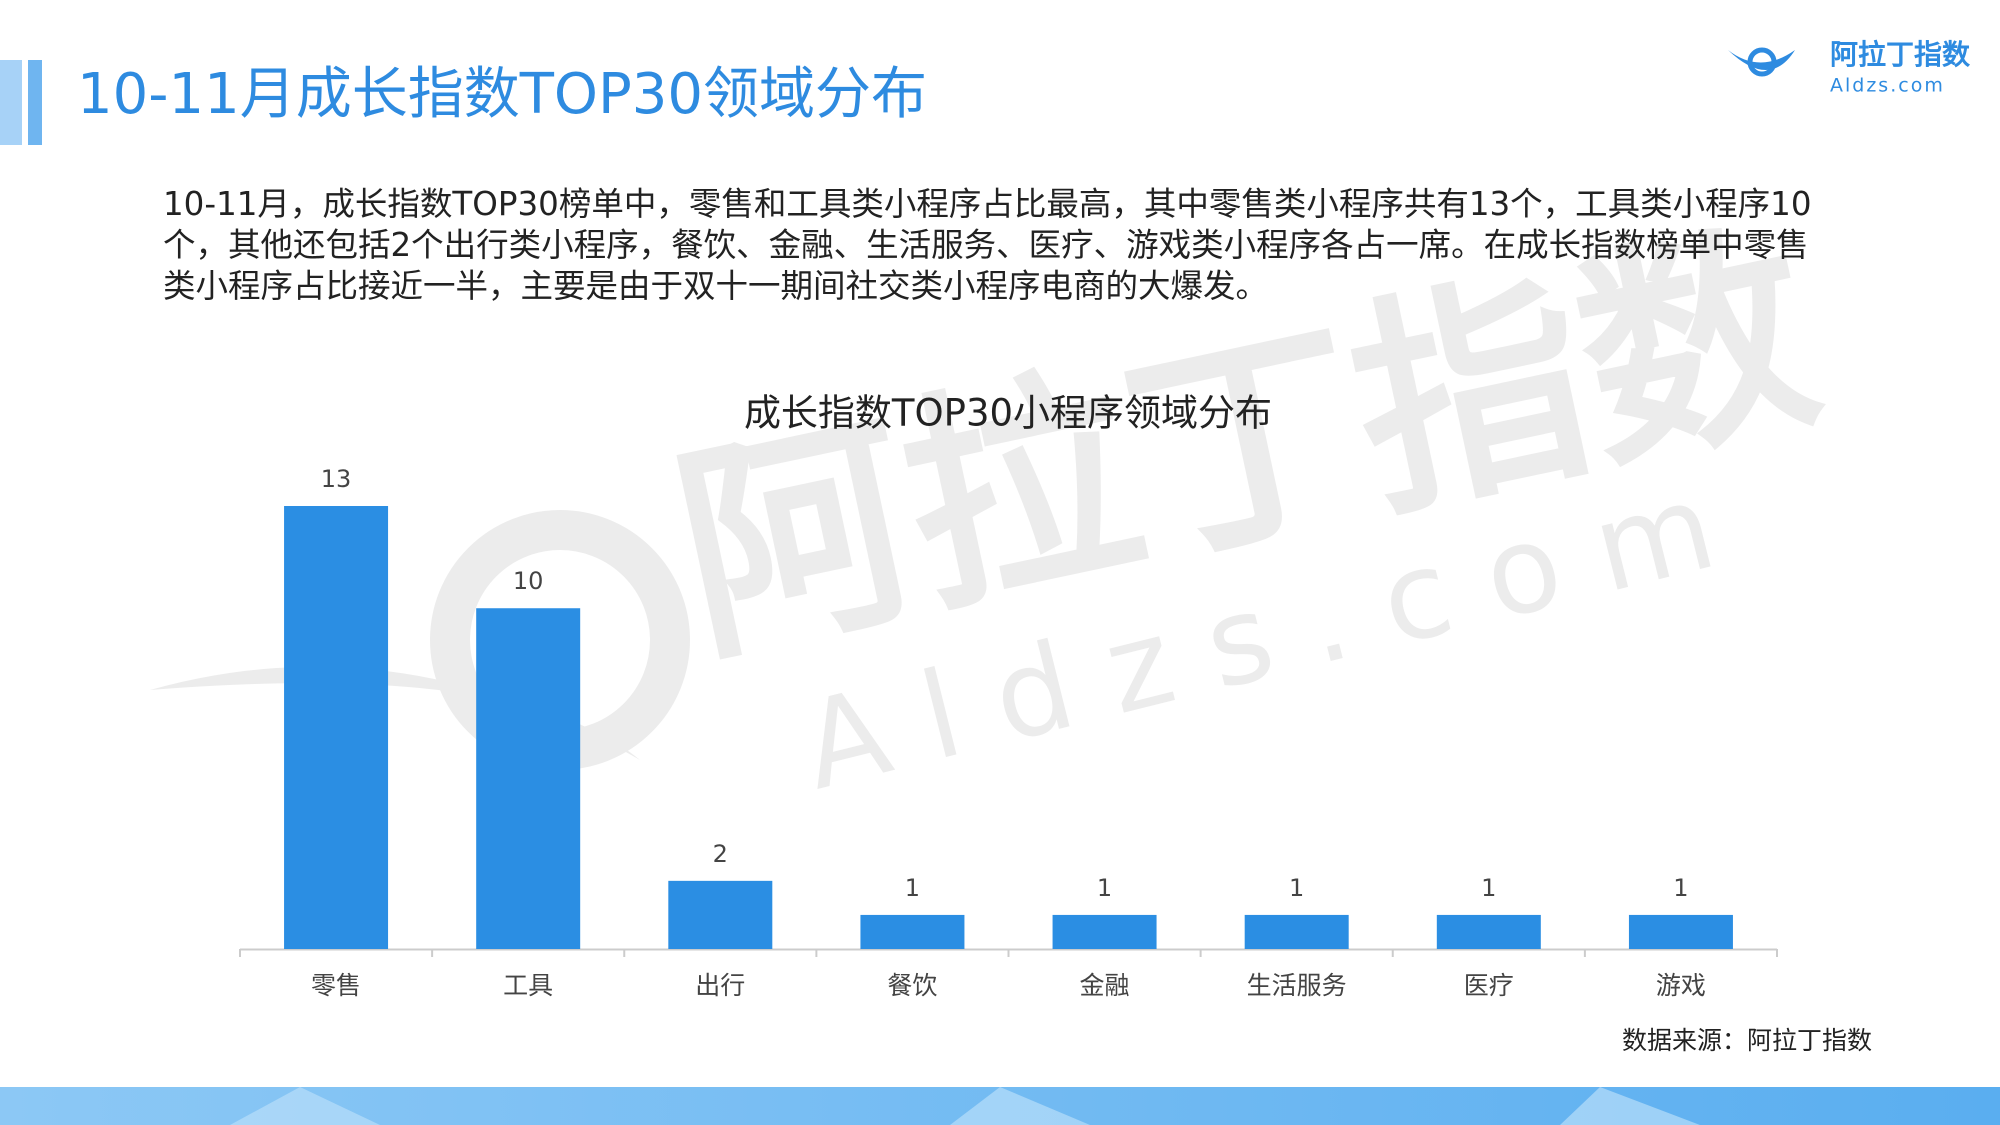 The width and height of the screenshot is (2000, 1125). Describe the element at coordinates (1105, 985) in the screenshot. I see `x-tick-label: 金融` at that location.